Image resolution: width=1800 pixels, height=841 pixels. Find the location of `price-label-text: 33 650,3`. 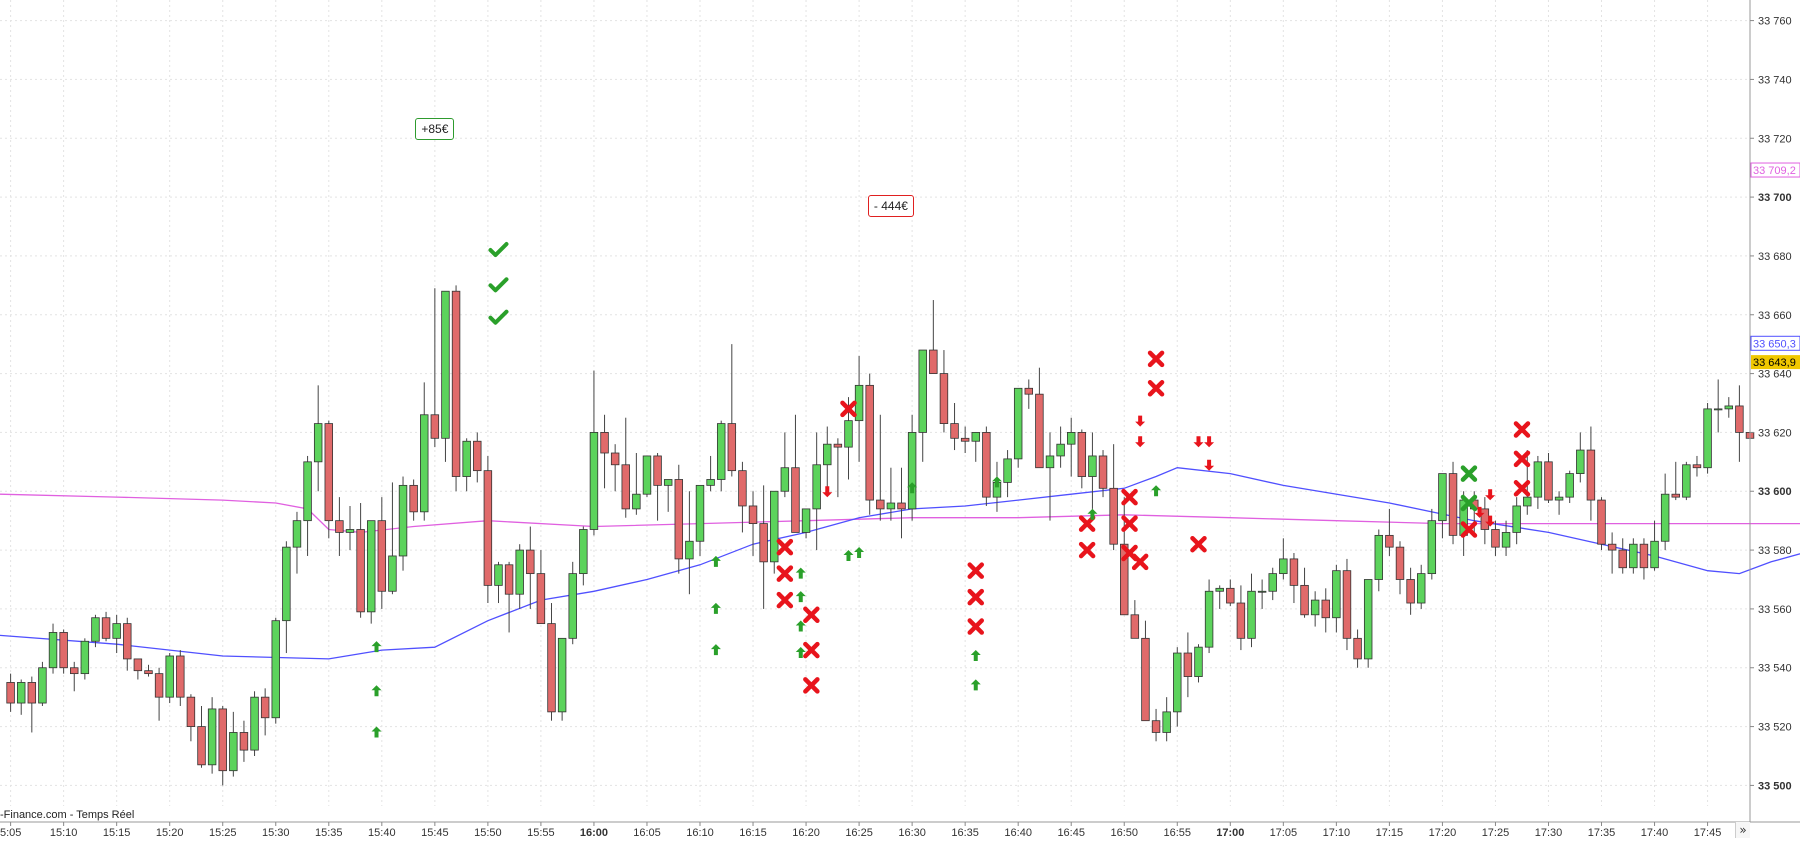

price-label-text: 33 650,3 is located at coordinates (1774, 344).